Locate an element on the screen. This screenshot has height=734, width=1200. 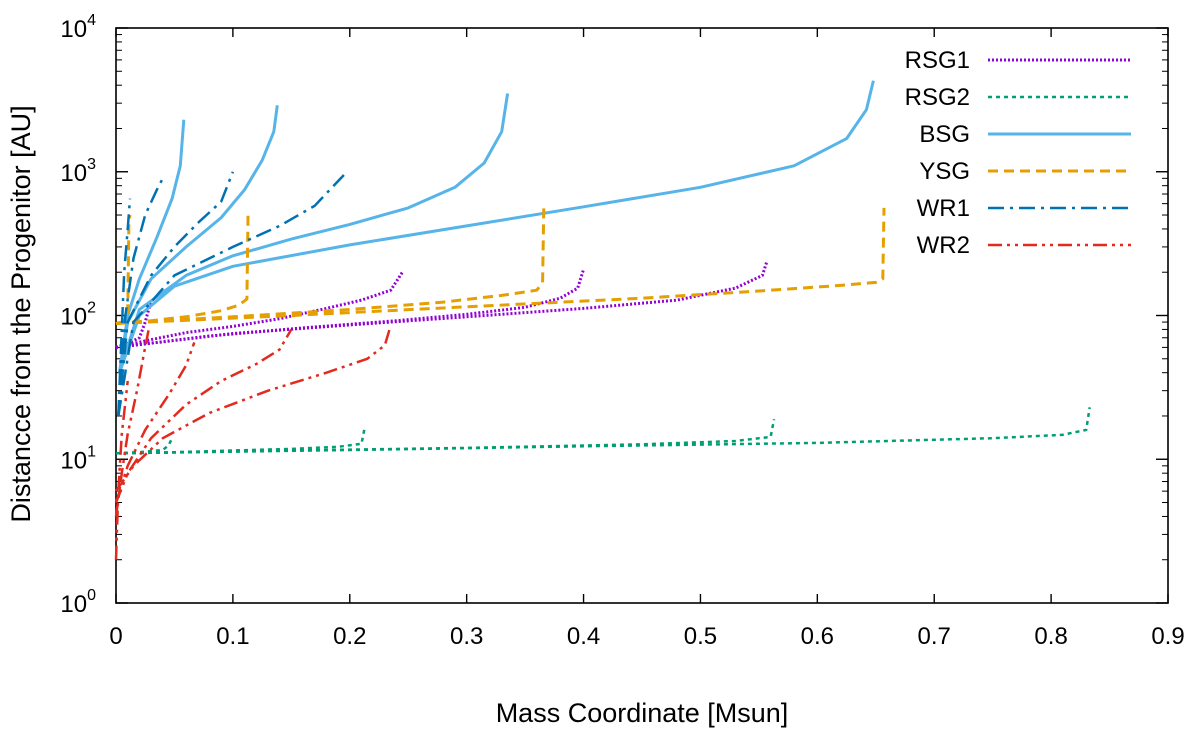
x-tick-label: 0.3 is located at coordinates (466, 636).